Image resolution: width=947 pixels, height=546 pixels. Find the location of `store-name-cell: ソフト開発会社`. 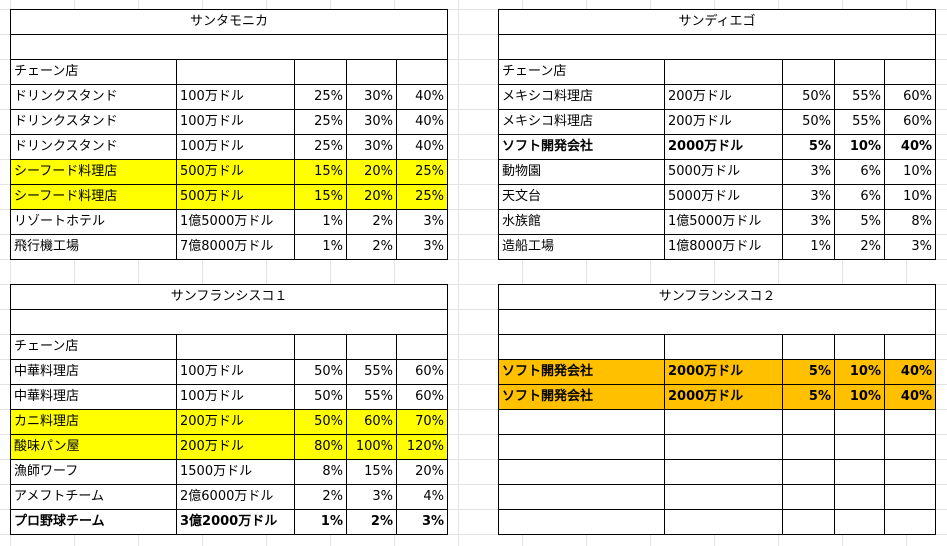

store-name-cell: ソフト開発会社 is located at coordinates (581, 397).